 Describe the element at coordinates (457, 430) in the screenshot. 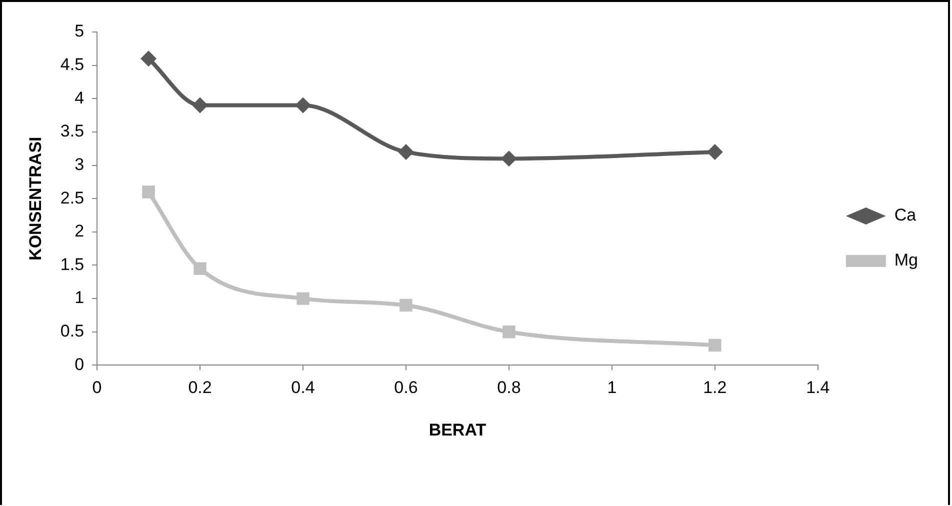

I see `x-axis-title: BERAT` at that location.